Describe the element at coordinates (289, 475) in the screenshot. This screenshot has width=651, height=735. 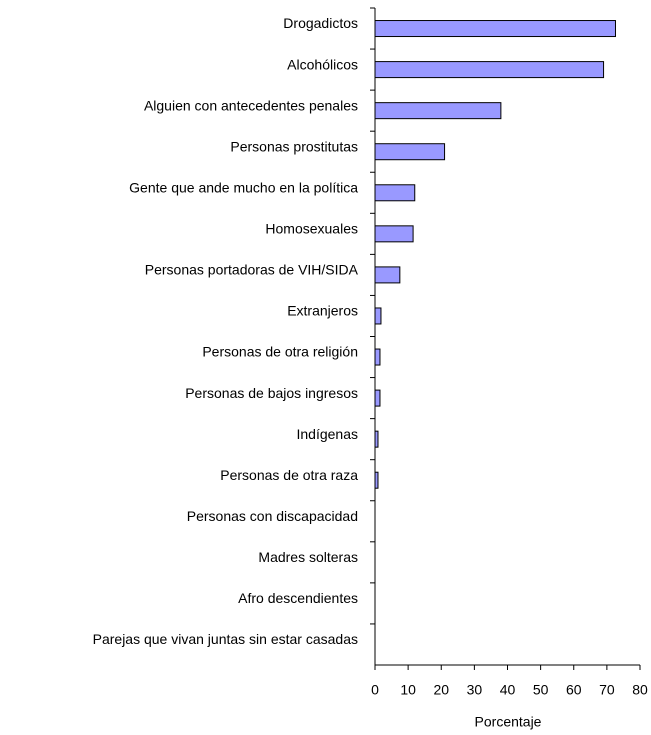
I see `y-tick-label: Personas de otra raza` at that location.